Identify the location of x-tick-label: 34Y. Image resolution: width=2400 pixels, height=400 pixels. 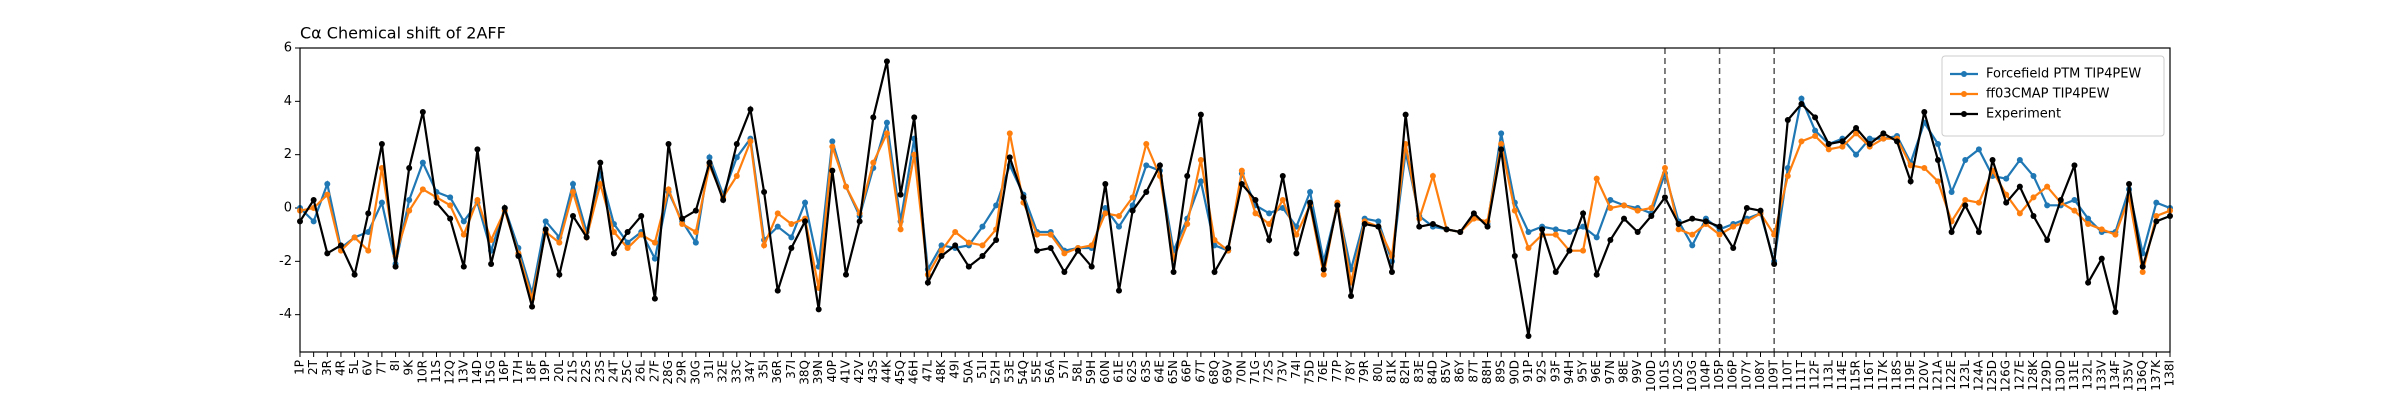
(750, 370).